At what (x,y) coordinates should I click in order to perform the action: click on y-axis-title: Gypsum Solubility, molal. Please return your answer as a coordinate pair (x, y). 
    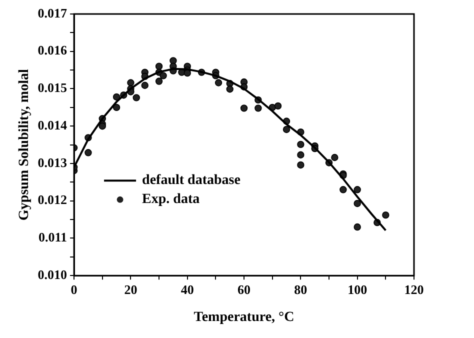
    Looking at the image, I should click on (24, 144).